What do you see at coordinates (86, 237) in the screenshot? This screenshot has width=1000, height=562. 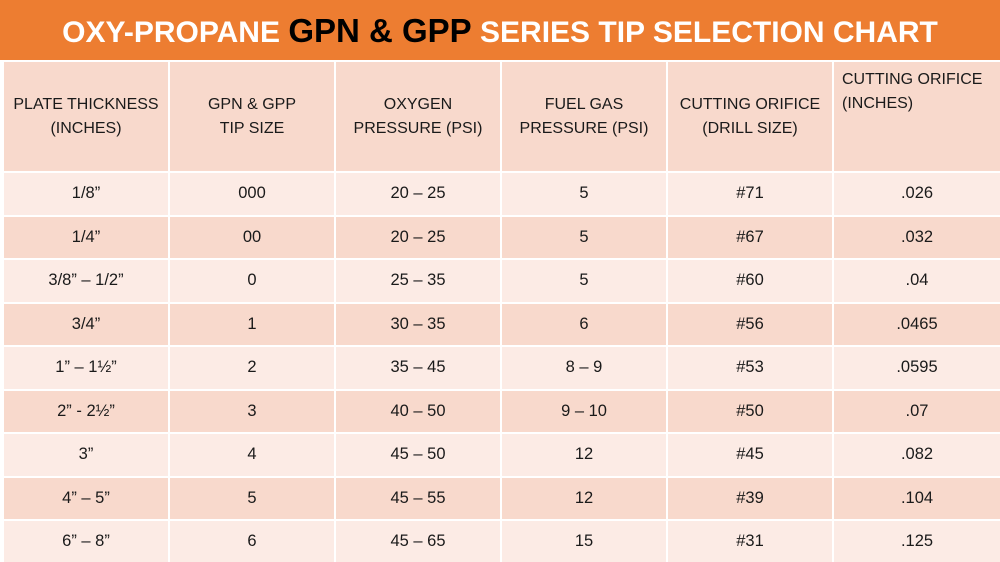 I see `table-cell: 1/4”` at bounding box center [86, 237].